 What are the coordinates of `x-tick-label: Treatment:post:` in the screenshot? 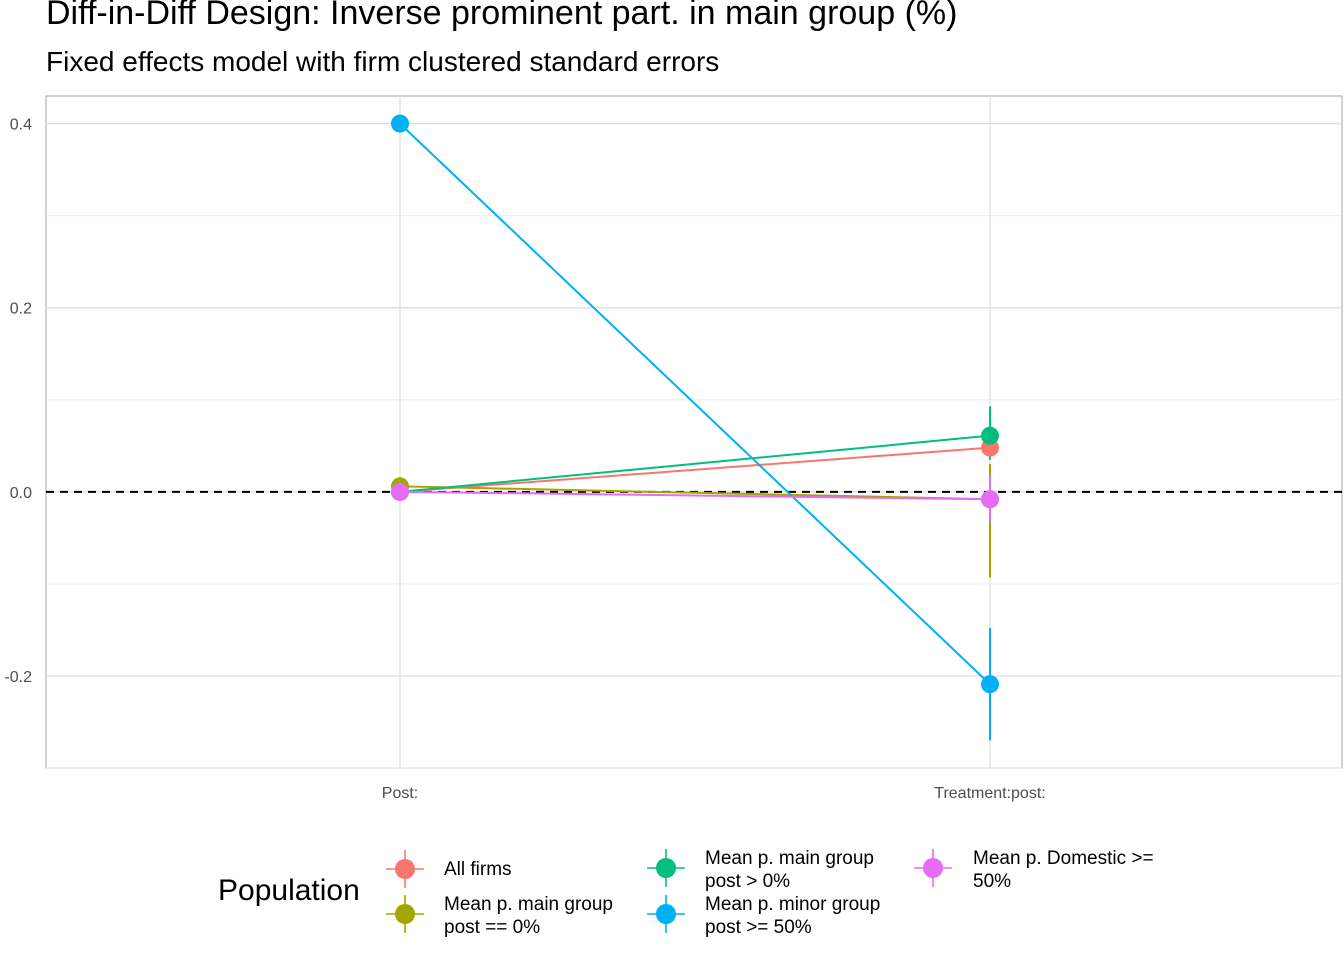 It's located at (989, 793).